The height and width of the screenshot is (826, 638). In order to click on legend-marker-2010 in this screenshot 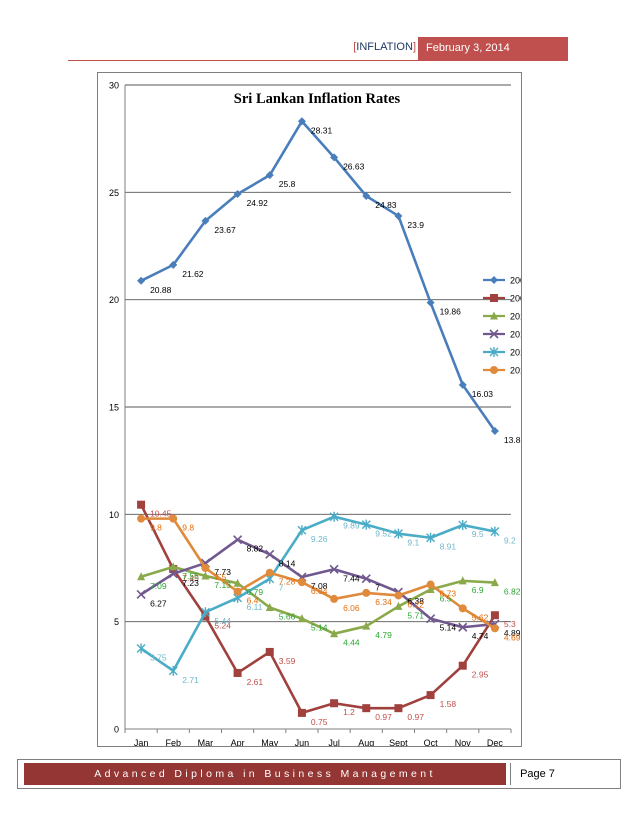, I will do `click(494, 315)`.